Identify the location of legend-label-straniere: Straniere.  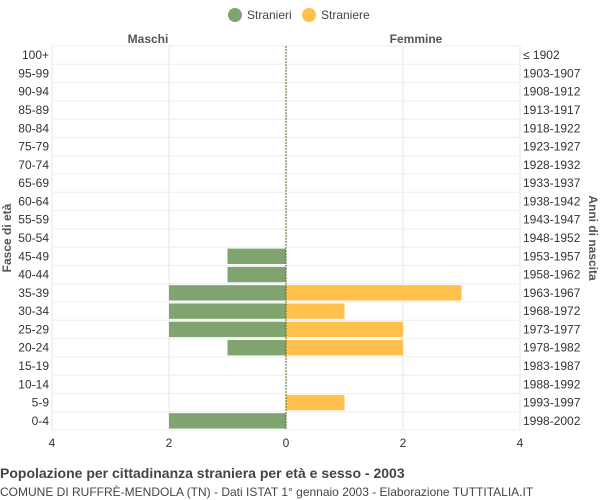
(345, 15).